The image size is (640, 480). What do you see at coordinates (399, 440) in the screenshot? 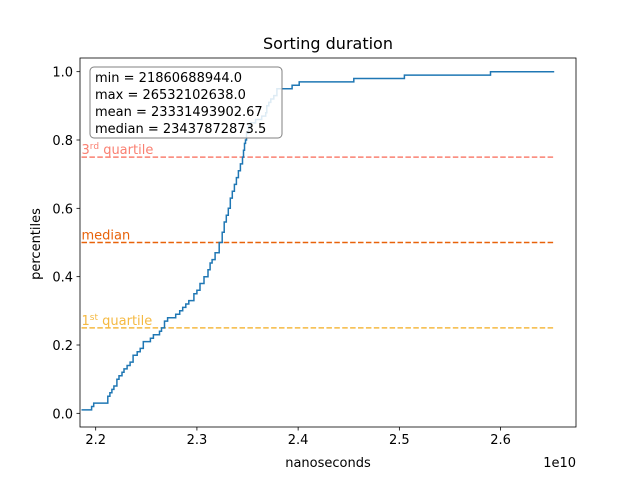
I see `x-tick-label: 2.5` at bounding box center [399, 440].